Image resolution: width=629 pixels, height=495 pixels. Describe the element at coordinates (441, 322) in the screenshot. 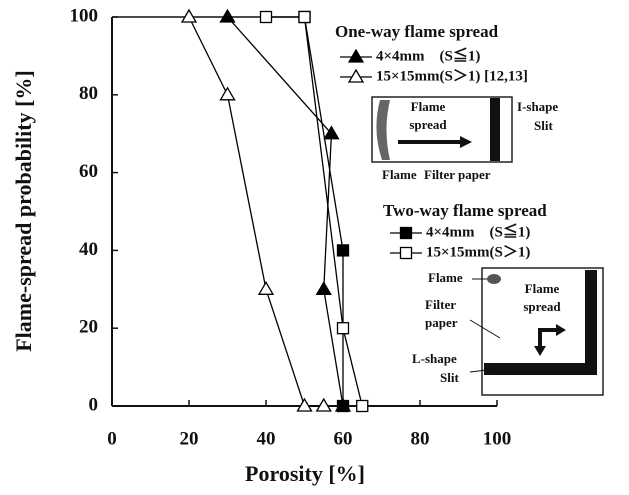

I see `inset-label: paper` at that location.